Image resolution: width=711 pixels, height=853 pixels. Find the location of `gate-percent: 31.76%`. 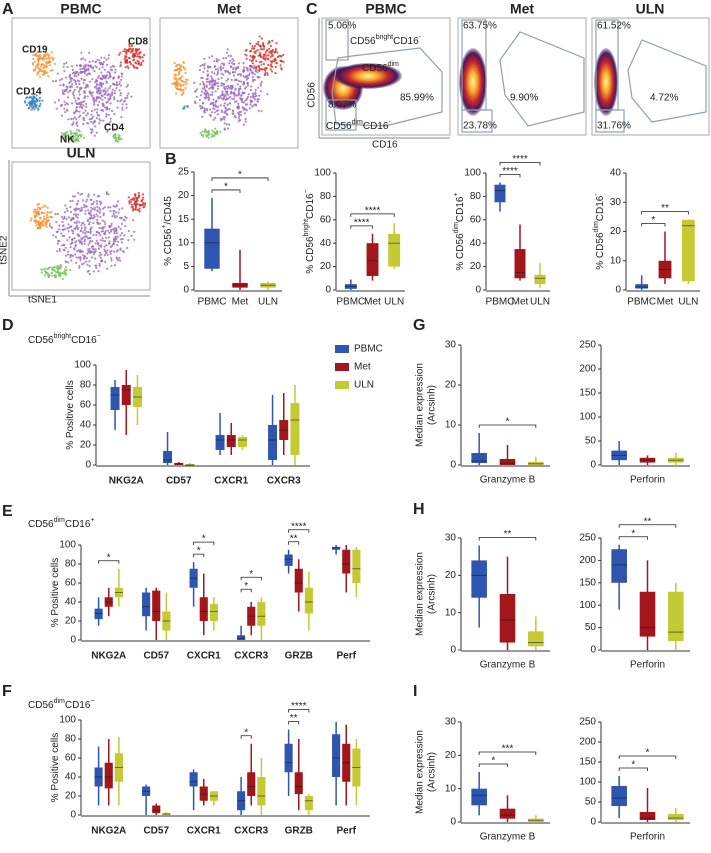

gate-percent: 31.76% is located at coordinates (614, 126).